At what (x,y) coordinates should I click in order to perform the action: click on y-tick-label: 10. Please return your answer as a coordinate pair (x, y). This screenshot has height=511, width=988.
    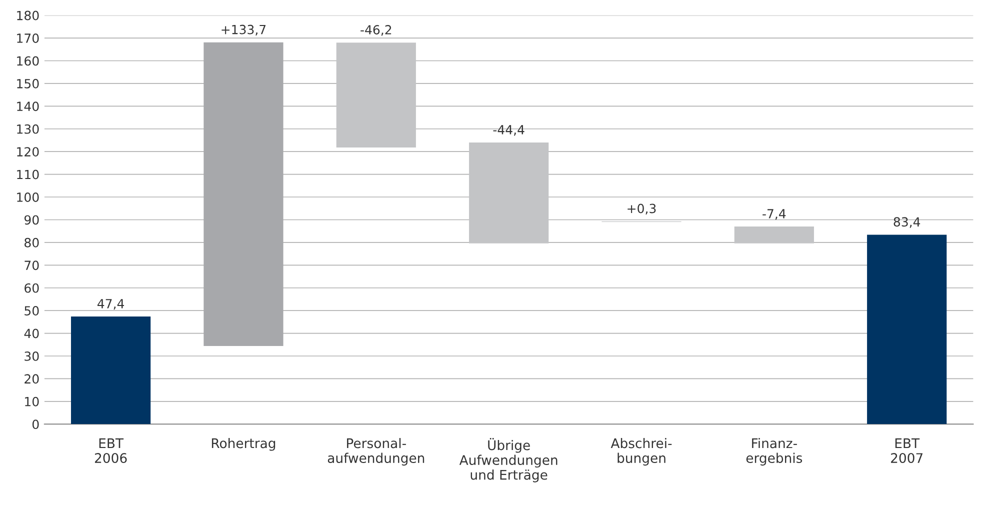
    Looking at the image, I should click on (32, 401).